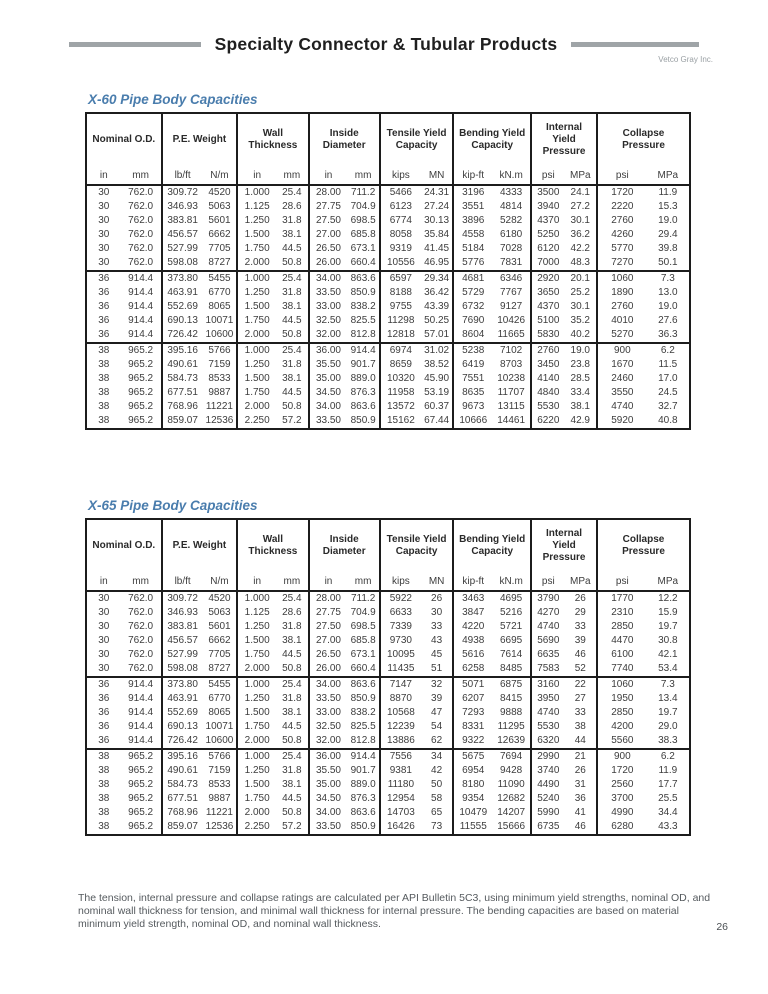 This screenshot has width=768, height=994. What do you see at coordinates (219, 626) in the screenshot?
I see `cell: 5601` at bounding box center [219, 626].